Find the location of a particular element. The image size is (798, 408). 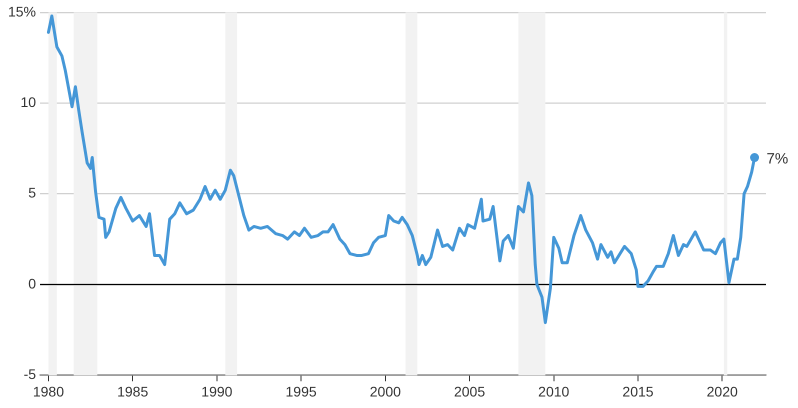

y-tick-label: 10 is located at coordinates (28, 102).